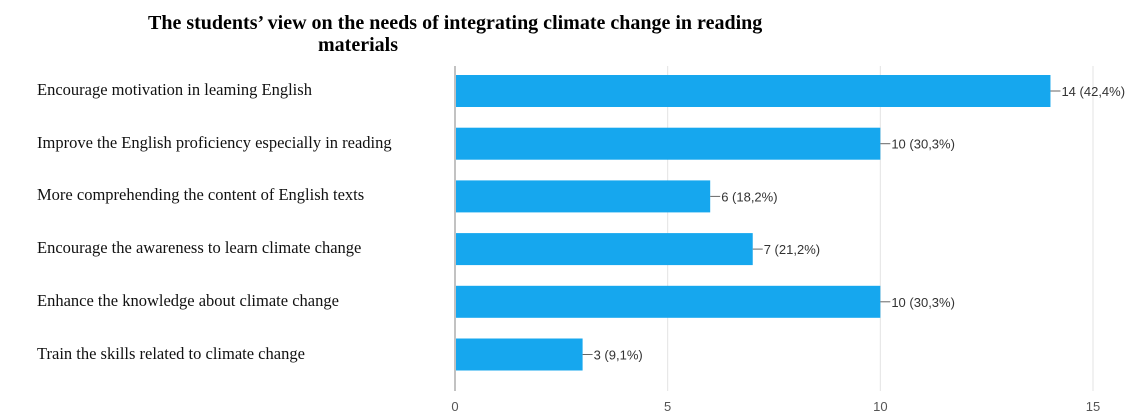  Describe the element at coordinates (923, 144) in the screenshot. I see `data-label-1: 10 (30,3%)` at that location.